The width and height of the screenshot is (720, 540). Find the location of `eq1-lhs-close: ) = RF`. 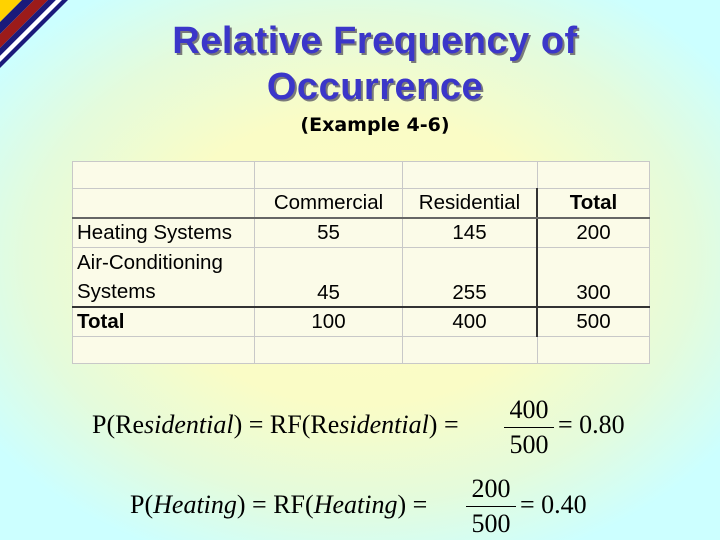

eq1-lhs-close: ) = RF is located at coordinates (267, 424).